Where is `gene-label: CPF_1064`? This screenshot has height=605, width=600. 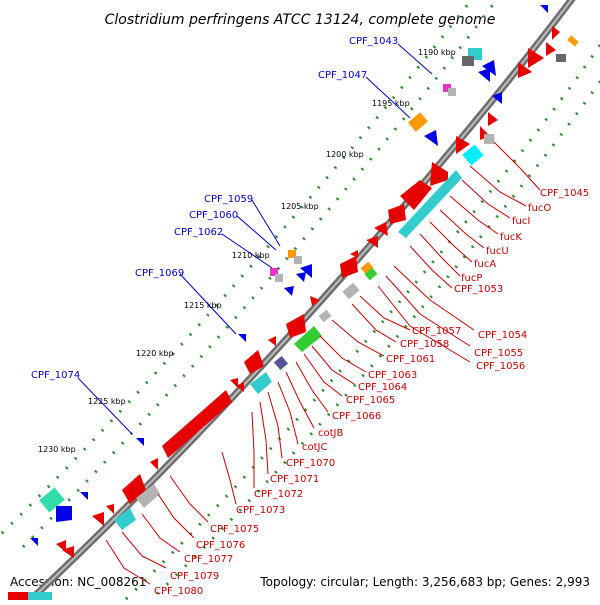 gene-label: CPF_1064 is located at coordinates (382, 387).